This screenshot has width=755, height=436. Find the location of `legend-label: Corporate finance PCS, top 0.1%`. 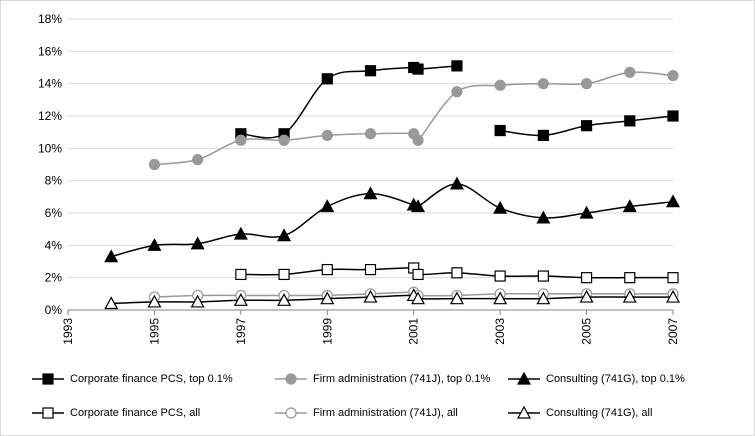

legend-label: Corporate finance PCS, top 0.1% is located at coordinates (151, 379).